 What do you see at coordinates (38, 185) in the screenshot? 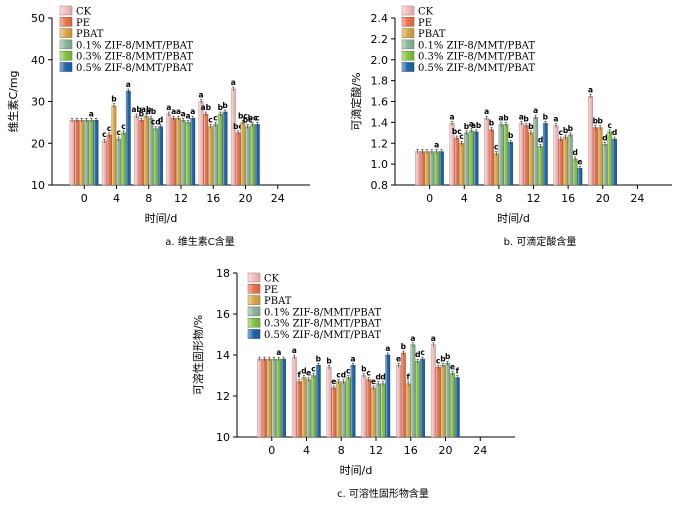
I see `y-tick-label: 10` at bounding box center [38, 185].